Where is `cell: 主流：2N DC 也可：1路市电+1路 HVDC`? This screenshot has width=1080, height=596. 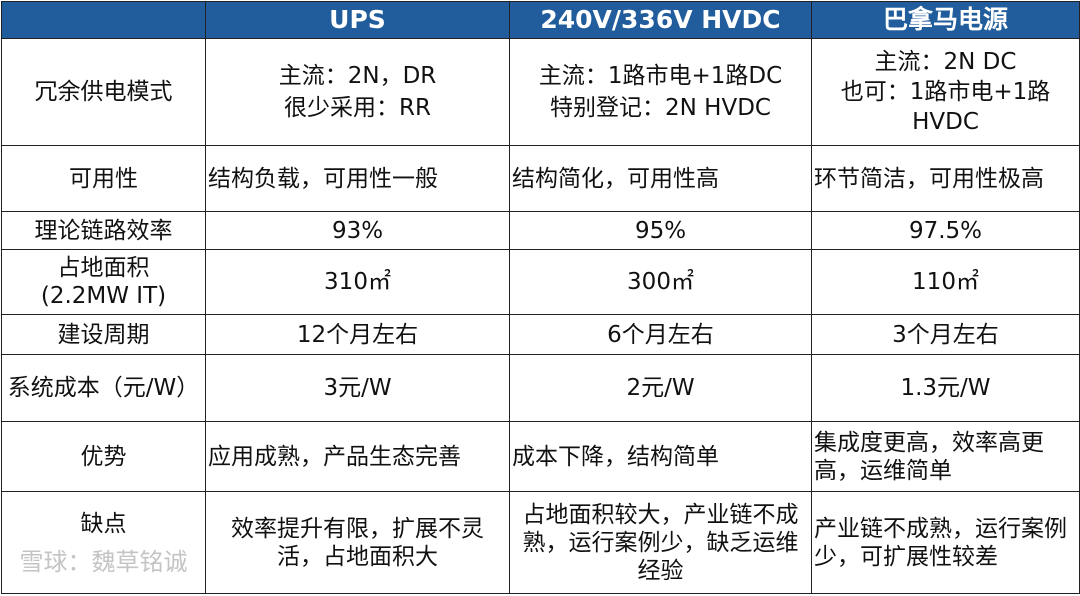
cell: 主流：2N DC 也可：1路市电+1路 HVDC is located at coordinates (945, 92).